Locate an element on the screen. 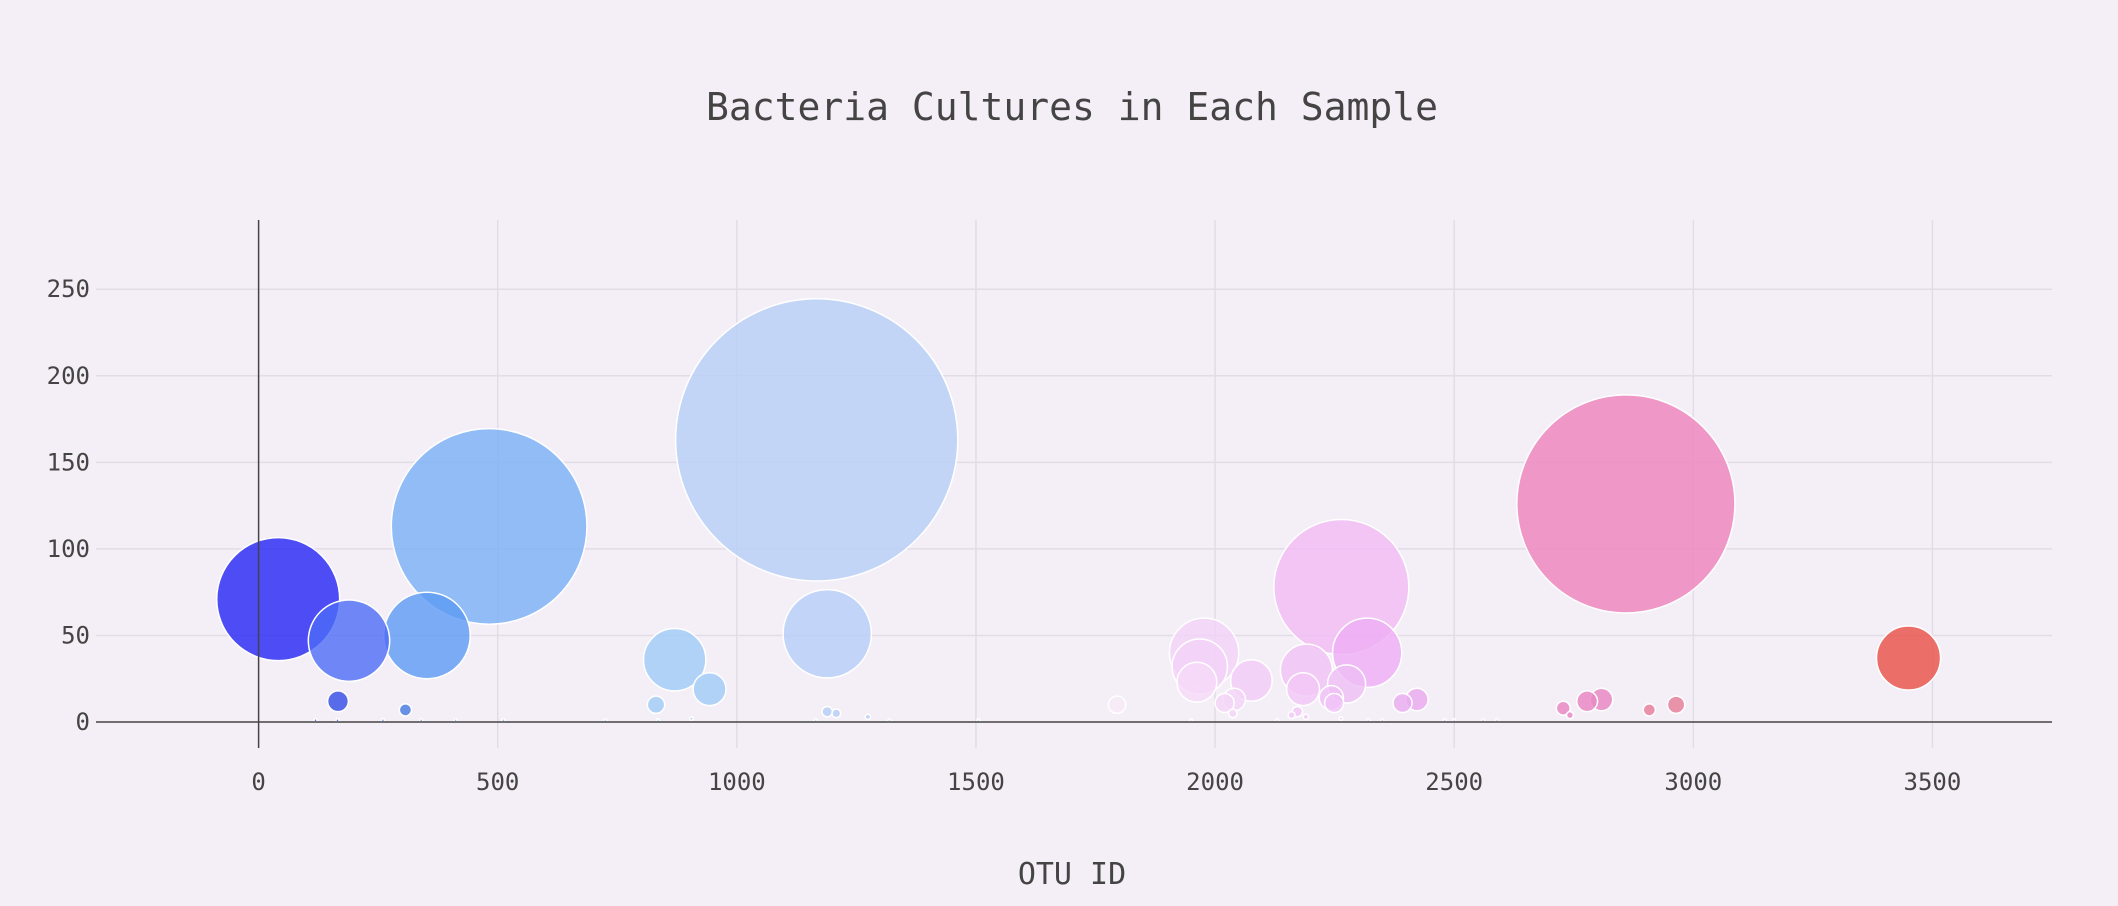 The width and height of the screenshot is (2118, 906). chart-title: Bacteria Cultures in Each Sample is located at coordinates (1072, 107).